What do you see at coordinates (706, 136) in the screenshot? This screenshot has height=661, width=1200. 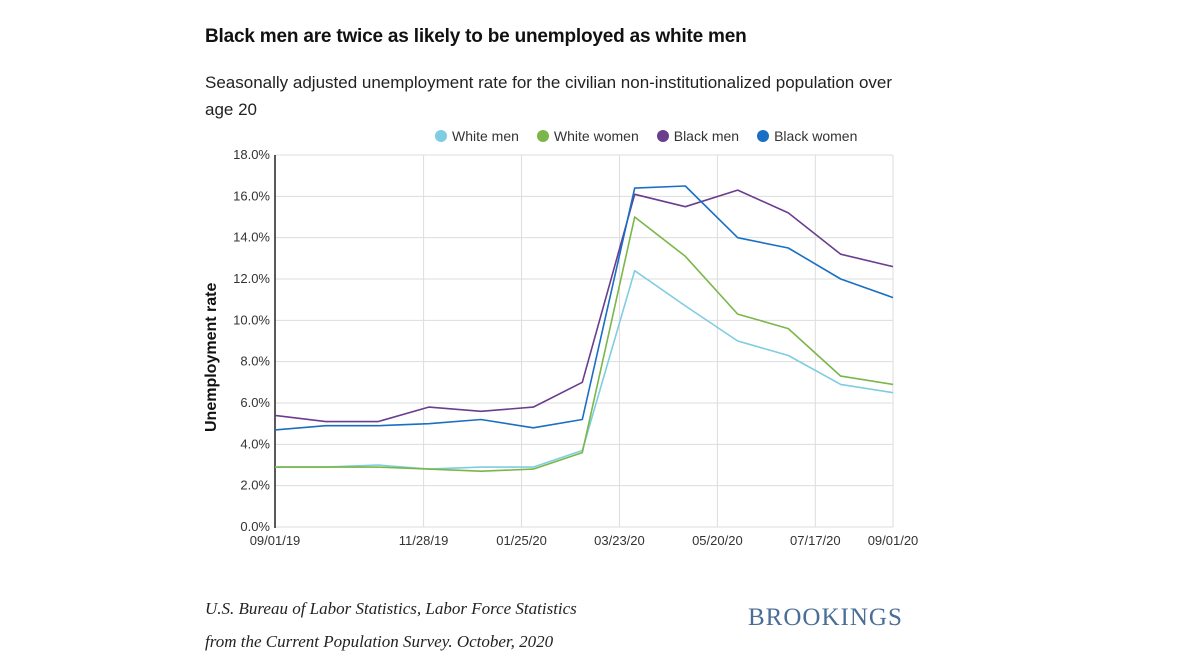 I see `legend-label: Black men` at bounding box center [706, 136].